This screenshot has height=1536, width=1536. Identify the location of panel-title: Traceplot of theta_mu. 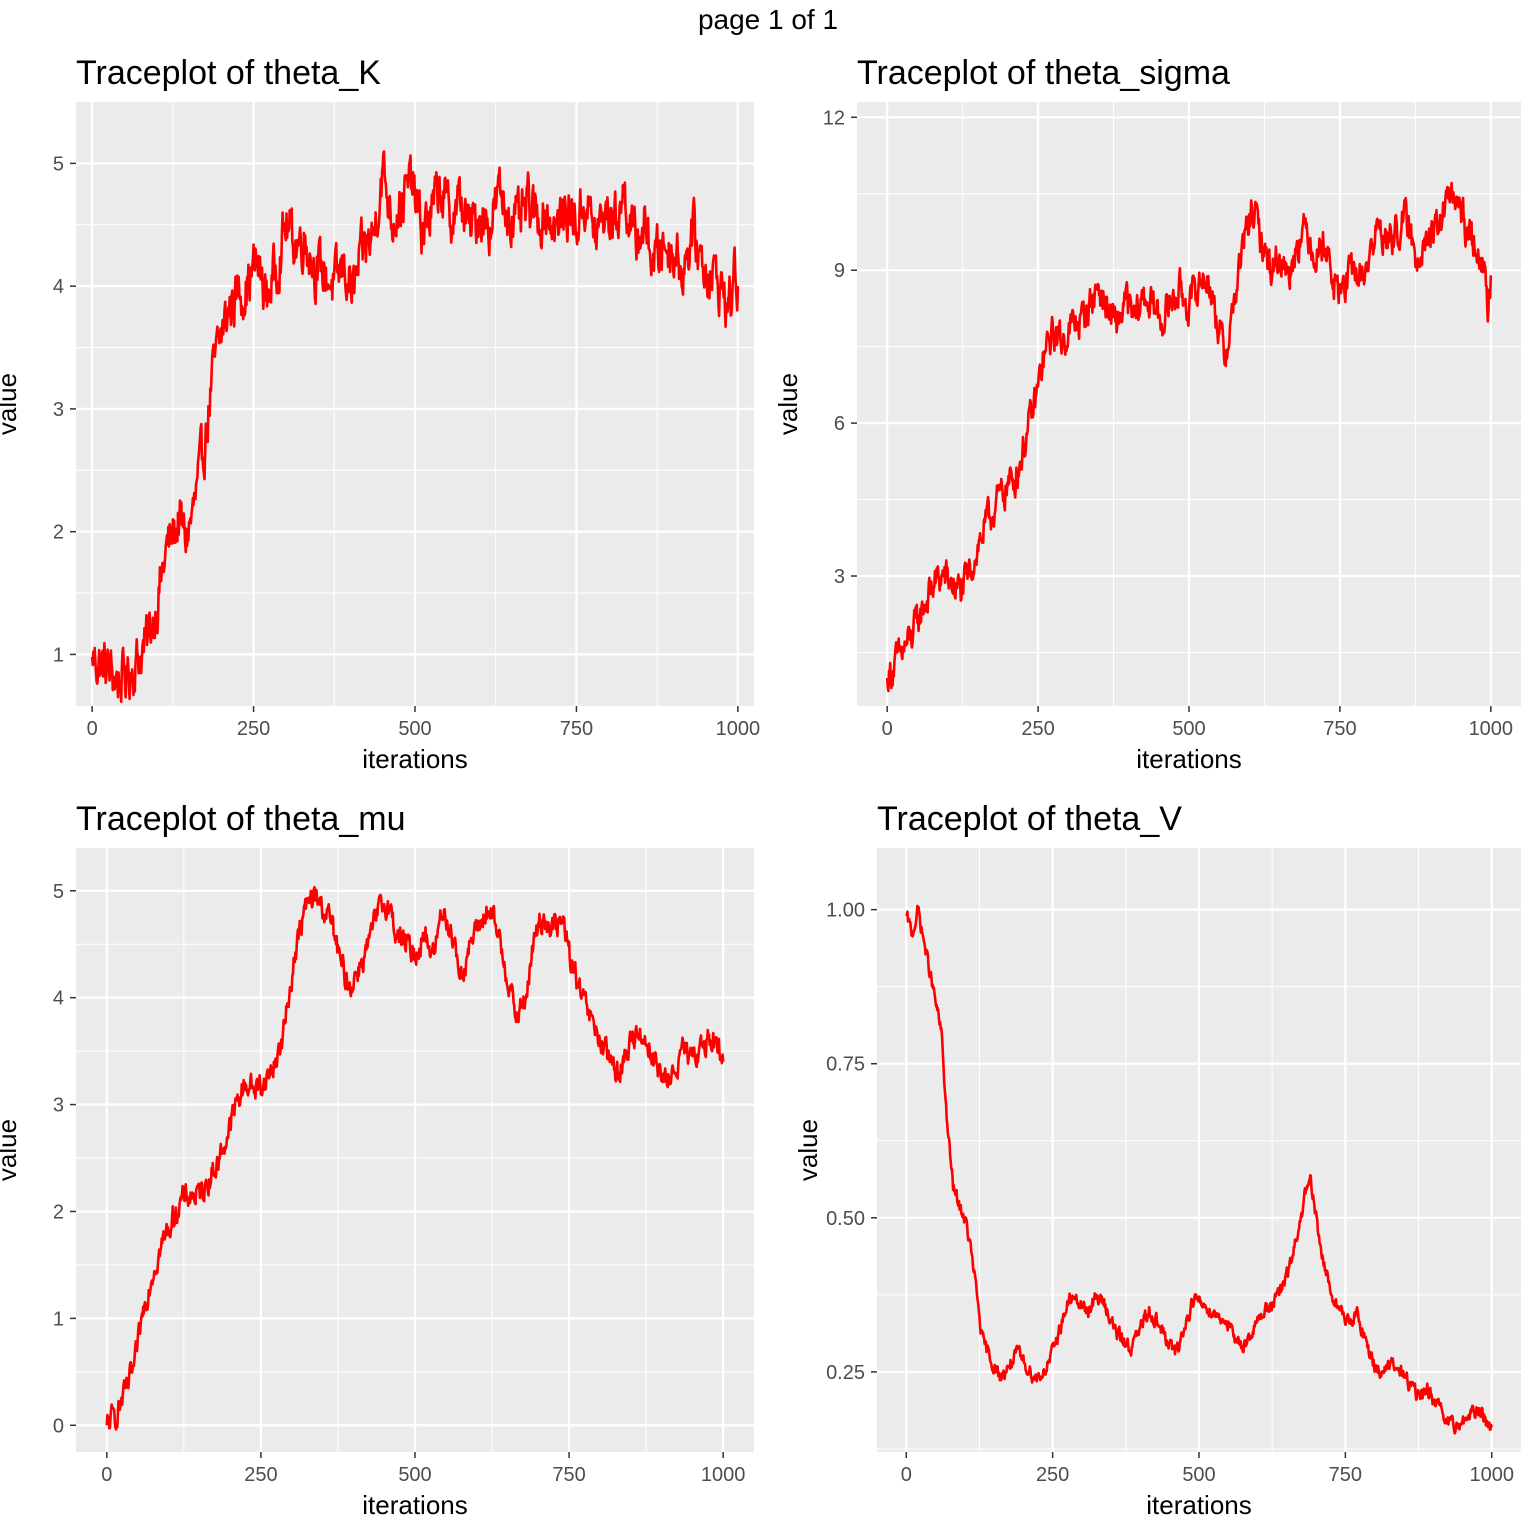
(240, 819).